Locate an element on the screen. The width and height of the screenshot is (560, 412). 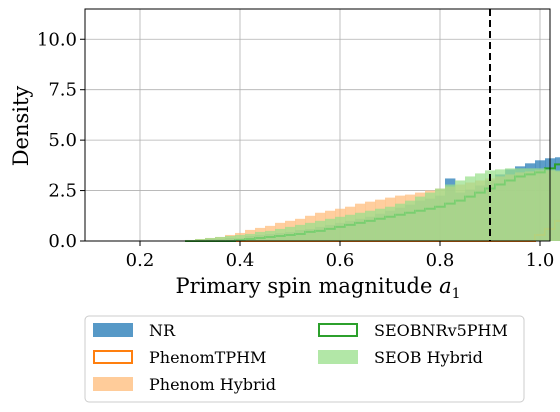
x-tick-label-2: 0.6 is located at coordinates (340, 260).